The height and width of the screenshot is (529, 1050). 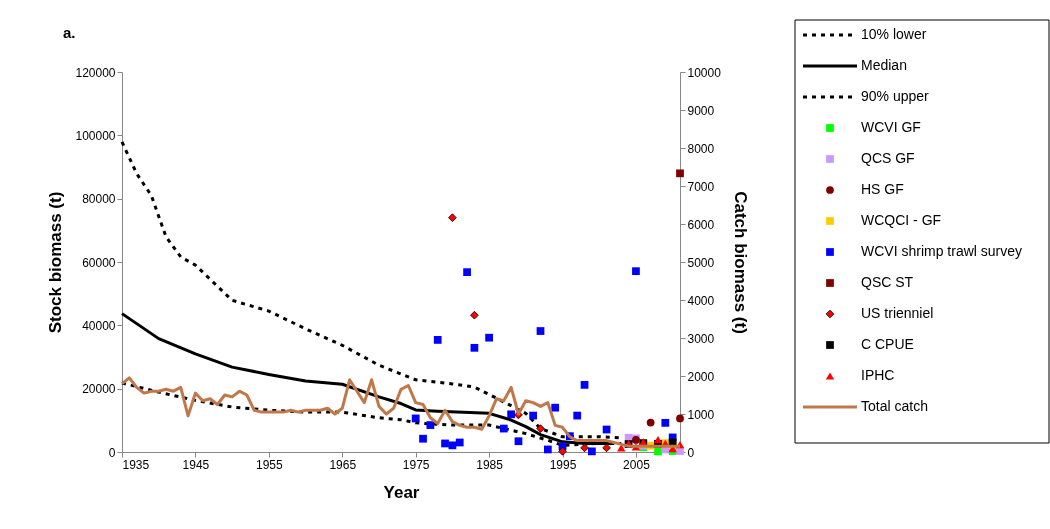 What do you see at coordinates (942, 251) in the screenshot?
I see `legend-label: WCVI shrimp trawl survey` at bounding box center [942, 251].